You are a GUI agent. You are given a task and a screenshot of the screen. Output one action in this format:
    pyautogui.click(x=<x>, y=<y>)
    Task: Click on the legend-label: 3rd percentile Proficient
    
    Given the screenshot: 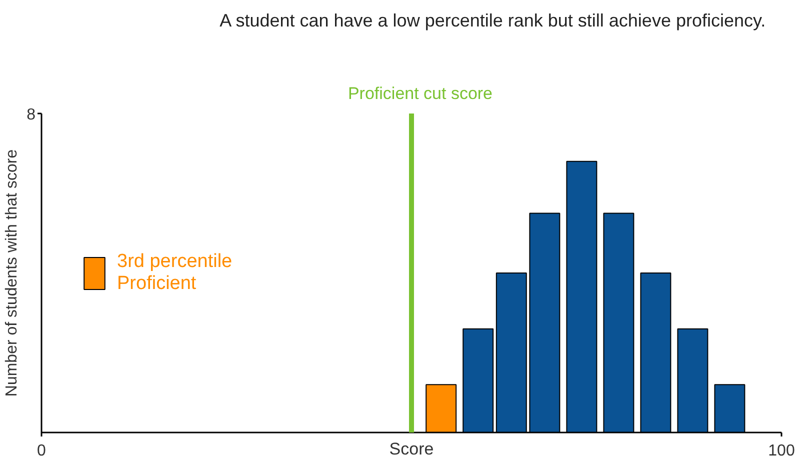 What is the action you would take?
    pyautogui.click(x=174, y=272)
    